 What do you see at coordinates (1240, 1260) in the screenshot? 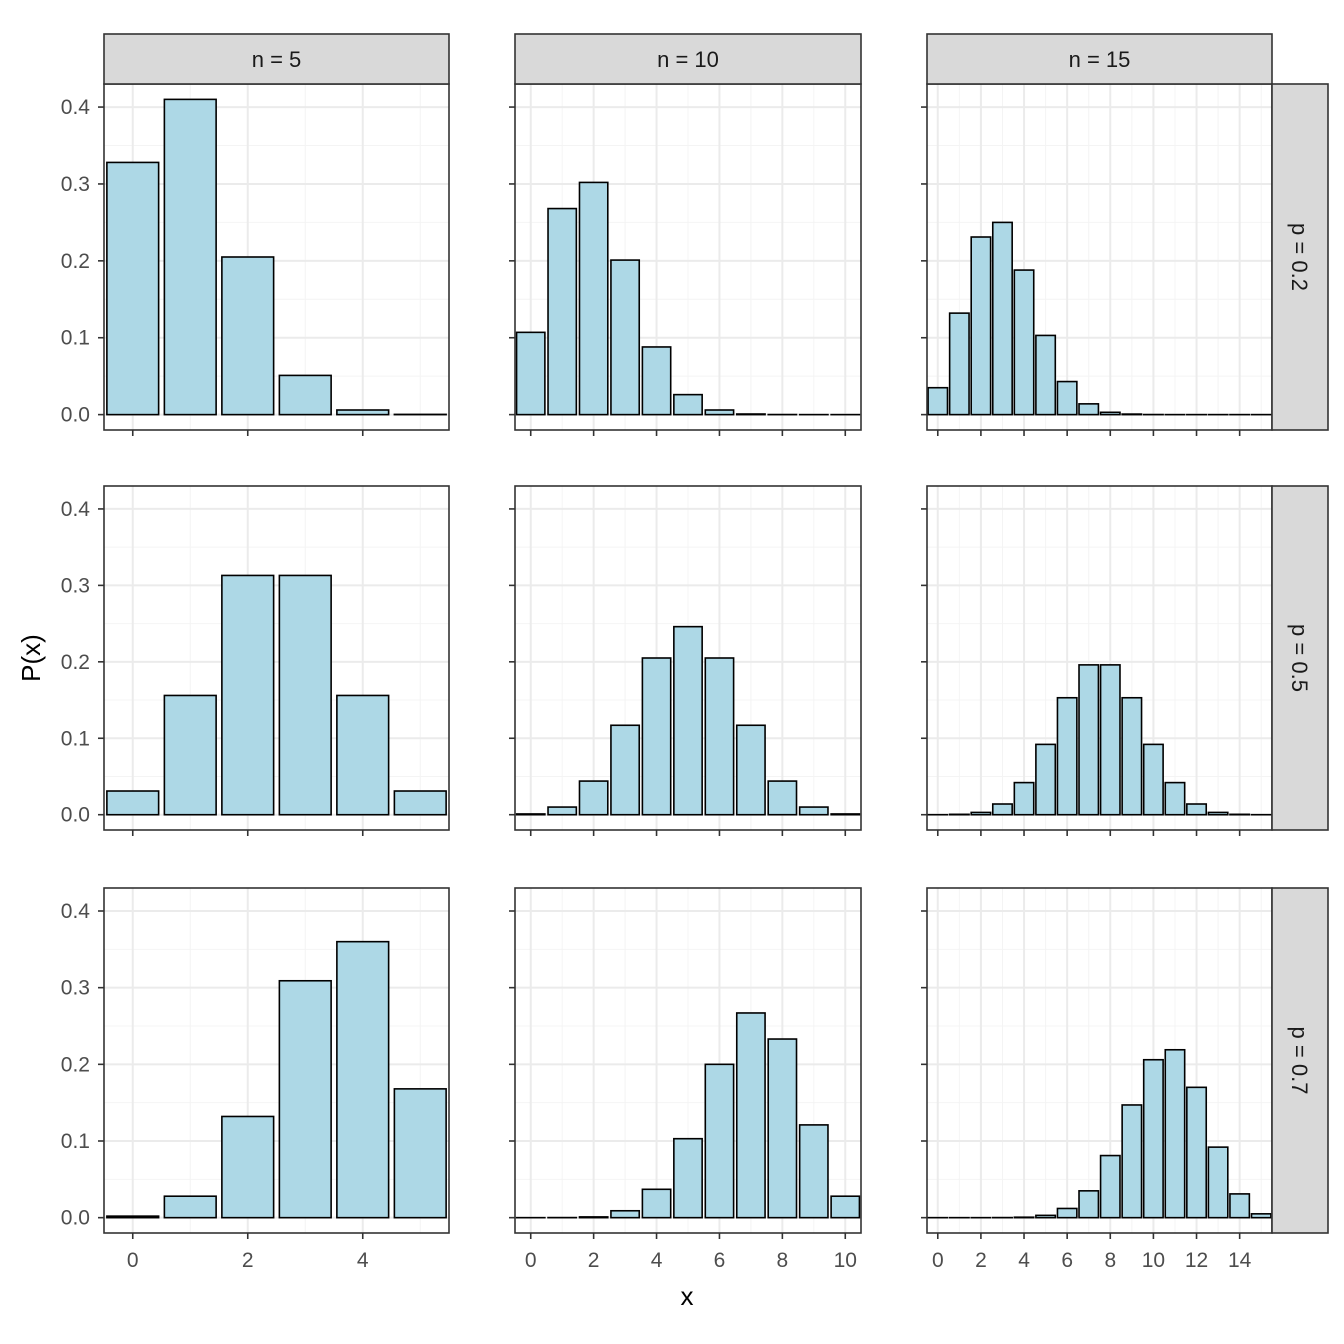
I see `x-tick-label: 14` at bounding box center [1240, 1260].